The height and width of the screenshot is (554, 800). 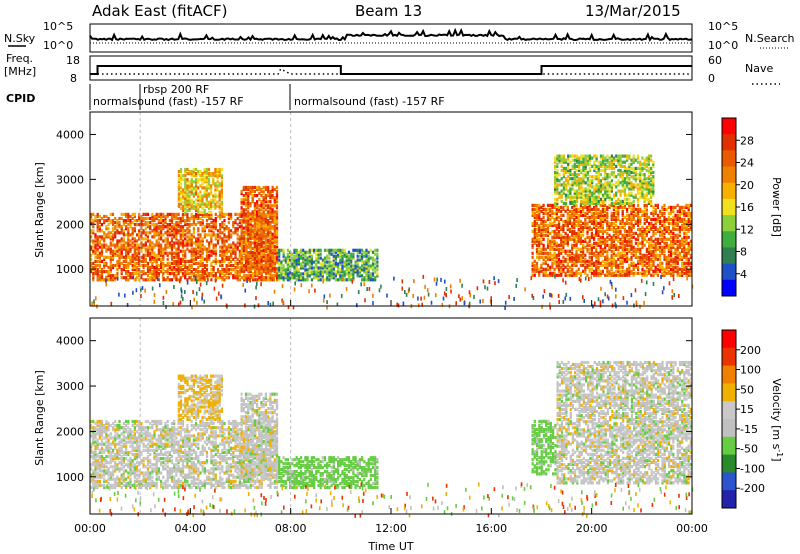 What do you see at coordinates (392, 68) in the screenshot?
I see `freq-panel: Freq. [MHz] 18 8 60 0 Nave` at bounding box center [392, 68].